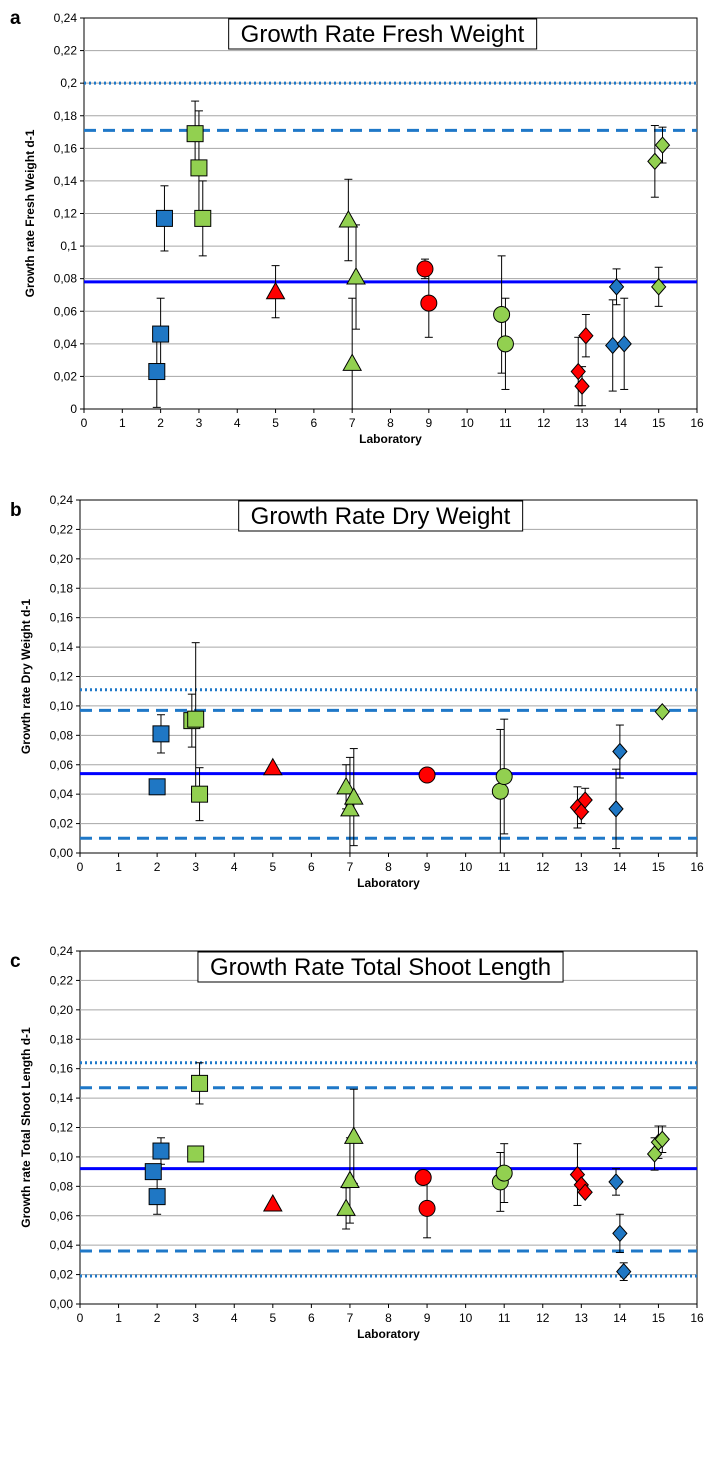  Describe the element at coordinates (427, 867) in the screenshot. I see `x-tick-label: 9` at that location.